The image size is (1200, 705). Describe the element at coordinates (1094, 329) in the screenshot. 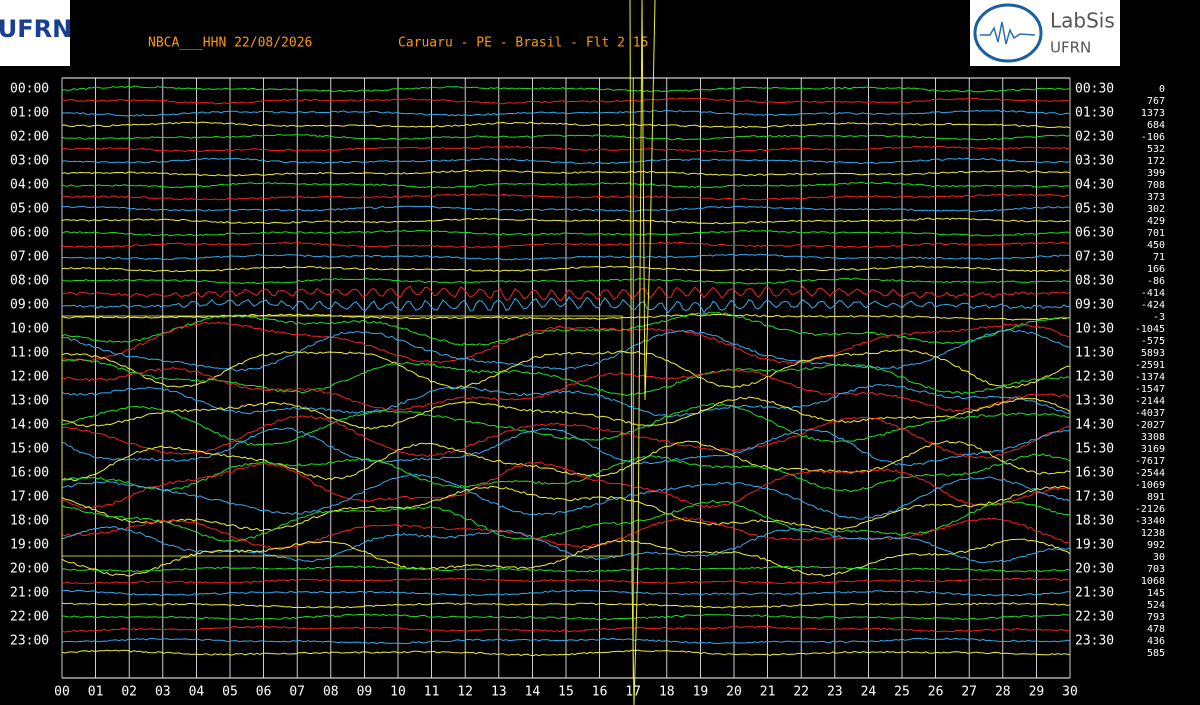

I see `right-time-label: 10:30` at that location.